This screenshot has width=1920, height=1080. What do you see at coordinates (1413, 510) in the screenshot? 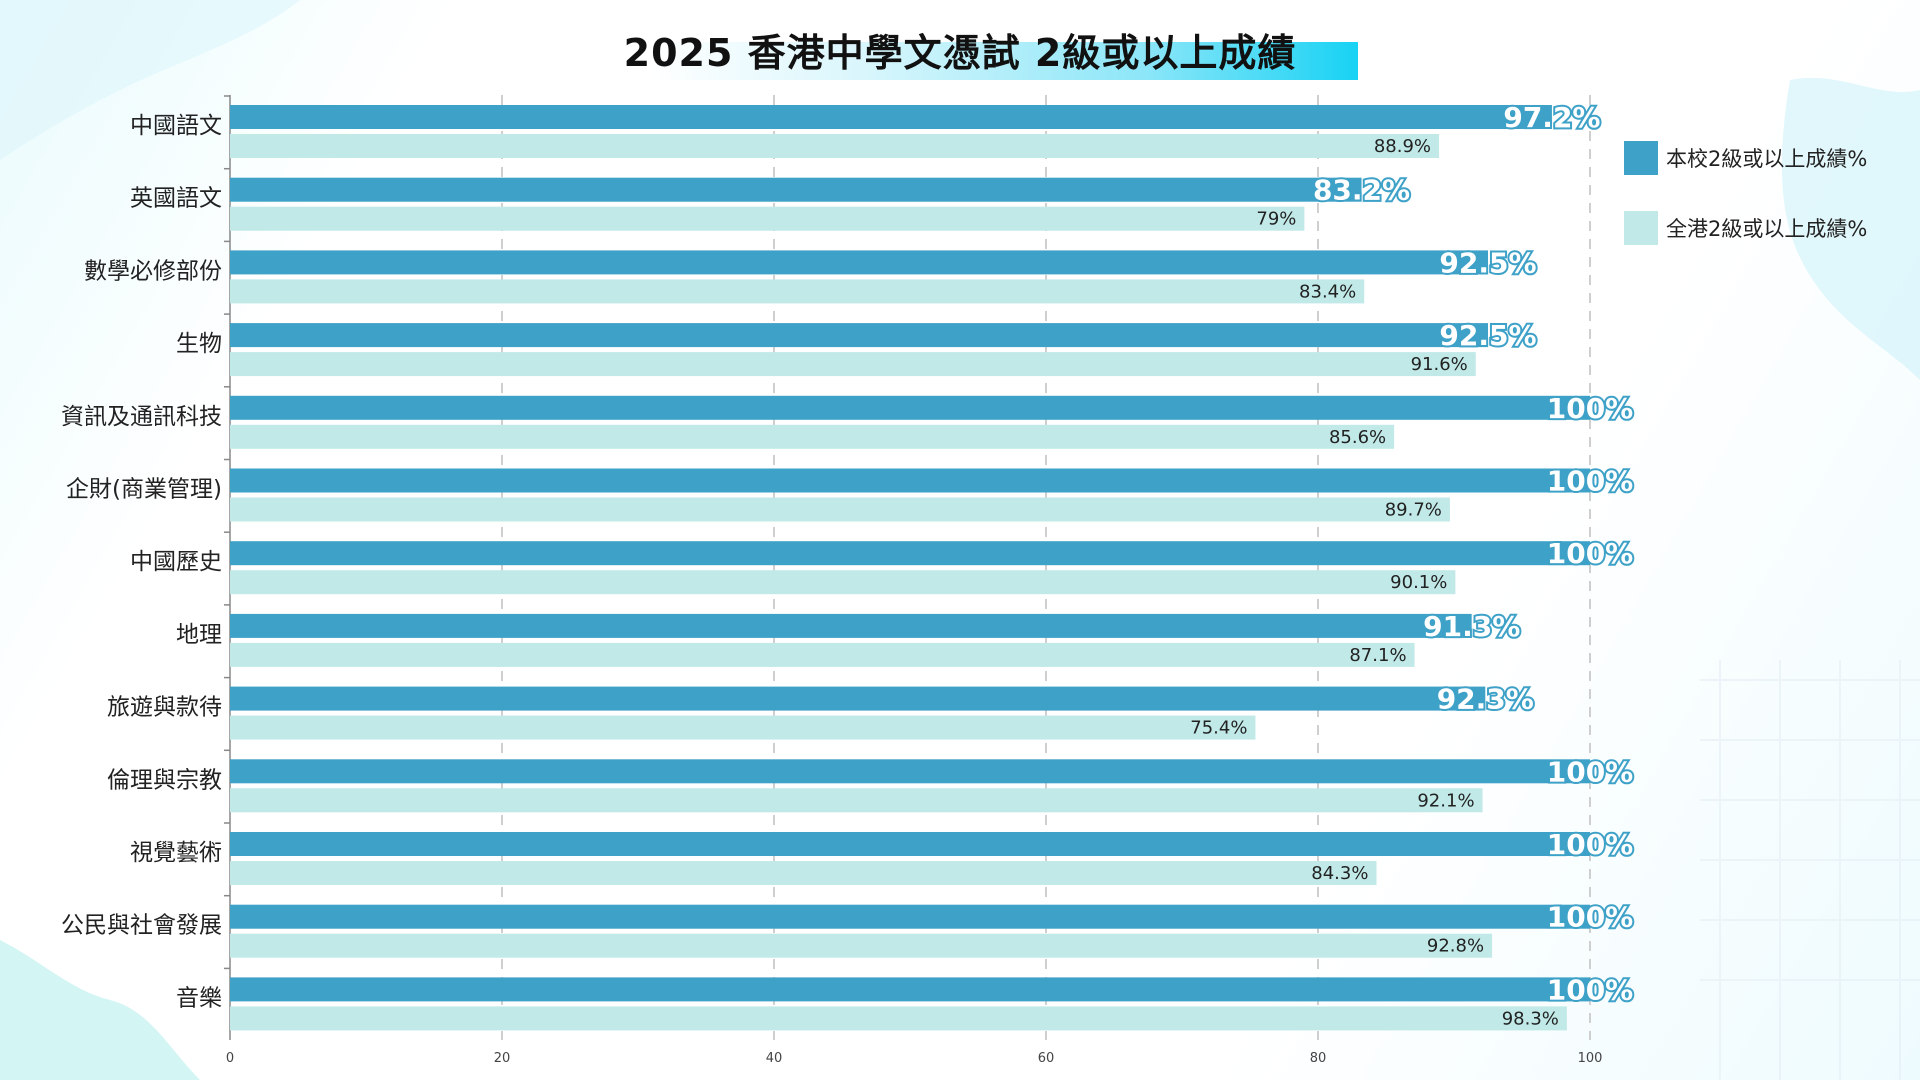
I see `data-label-hk: 89.7%` at bounding box center [1413, 510].